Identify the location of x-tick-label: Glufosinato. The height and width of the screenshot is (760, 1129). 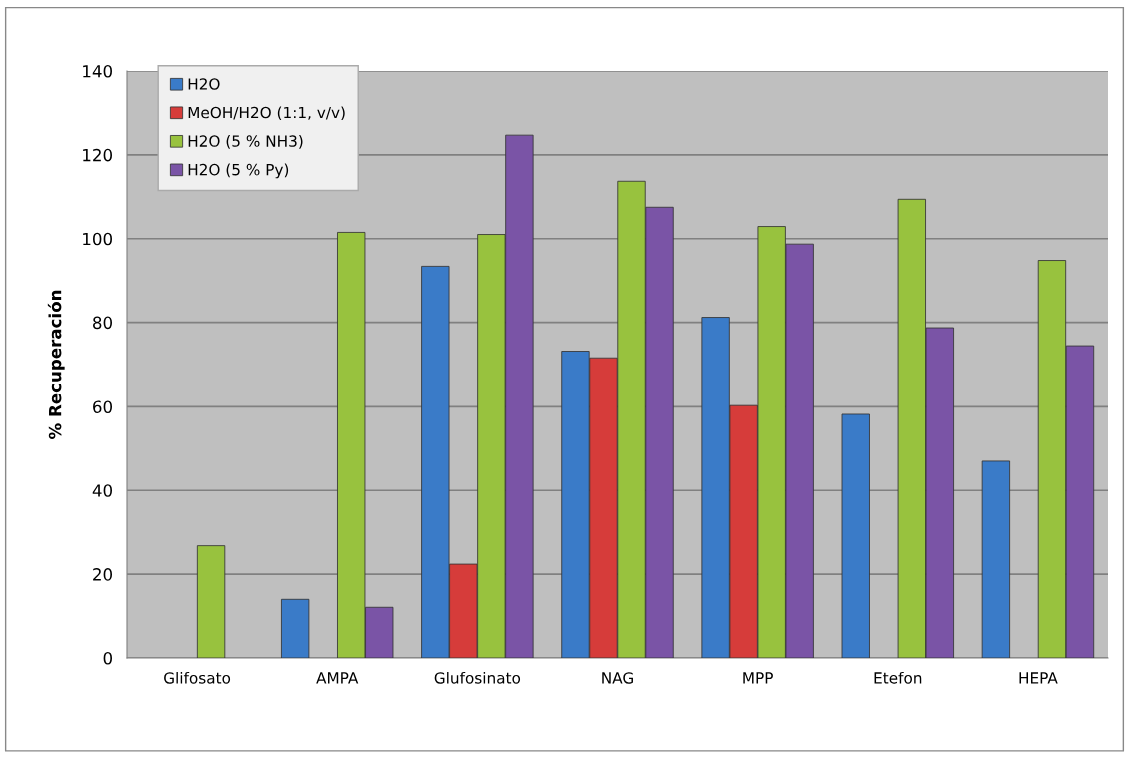
(477, 677).